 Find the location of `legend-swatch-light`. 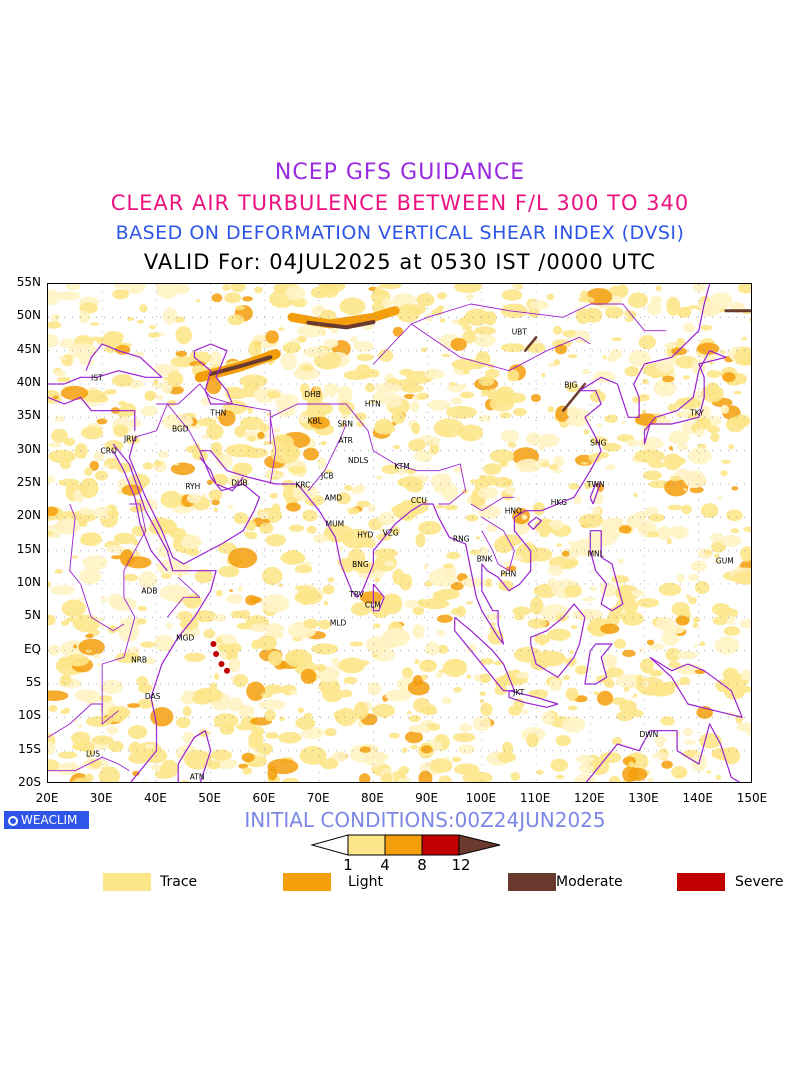

legend-swatch-light is located at coordinates (307, 882).